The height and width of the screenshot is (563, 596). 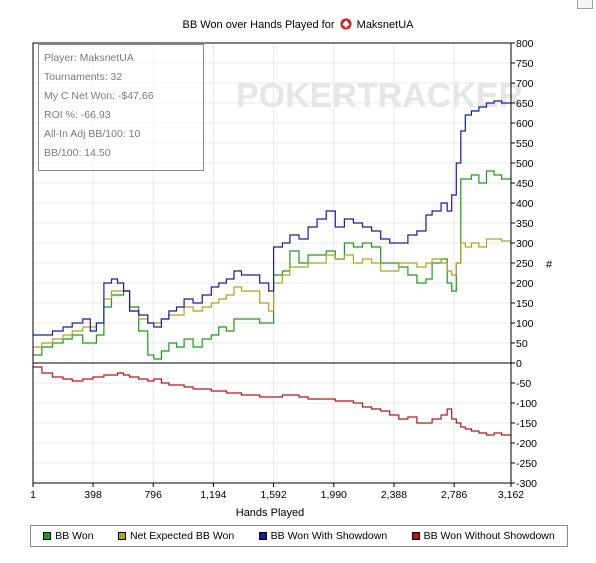 I want to click on y-tick-label: 550, so click(x=525, y=144).